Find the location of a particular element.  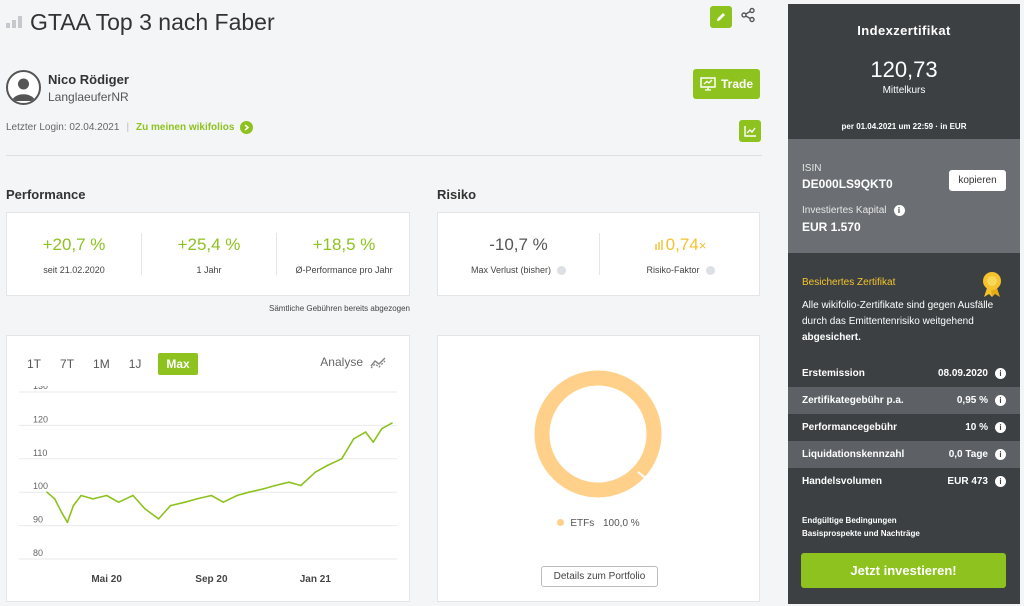

row-zertifikategebuehr: Zertifikategebühr p.a. 0,95 % i is located at coordinates (904, 400).